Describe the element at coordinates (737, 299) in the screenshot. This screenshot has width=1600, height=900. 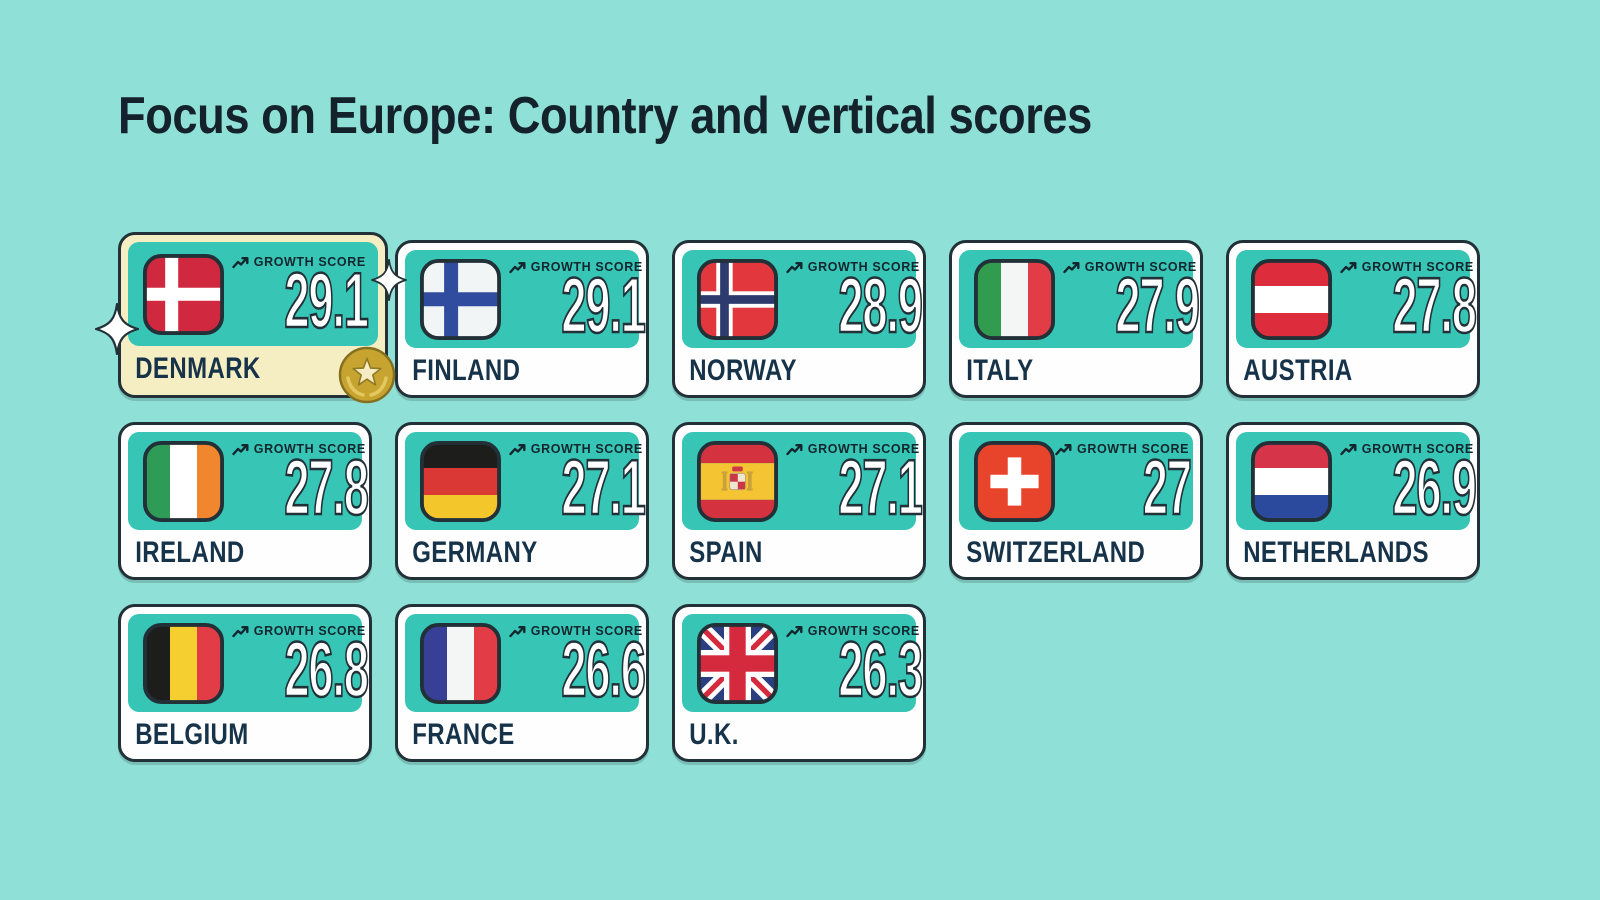
I see `norway-flag-icon` at that location.